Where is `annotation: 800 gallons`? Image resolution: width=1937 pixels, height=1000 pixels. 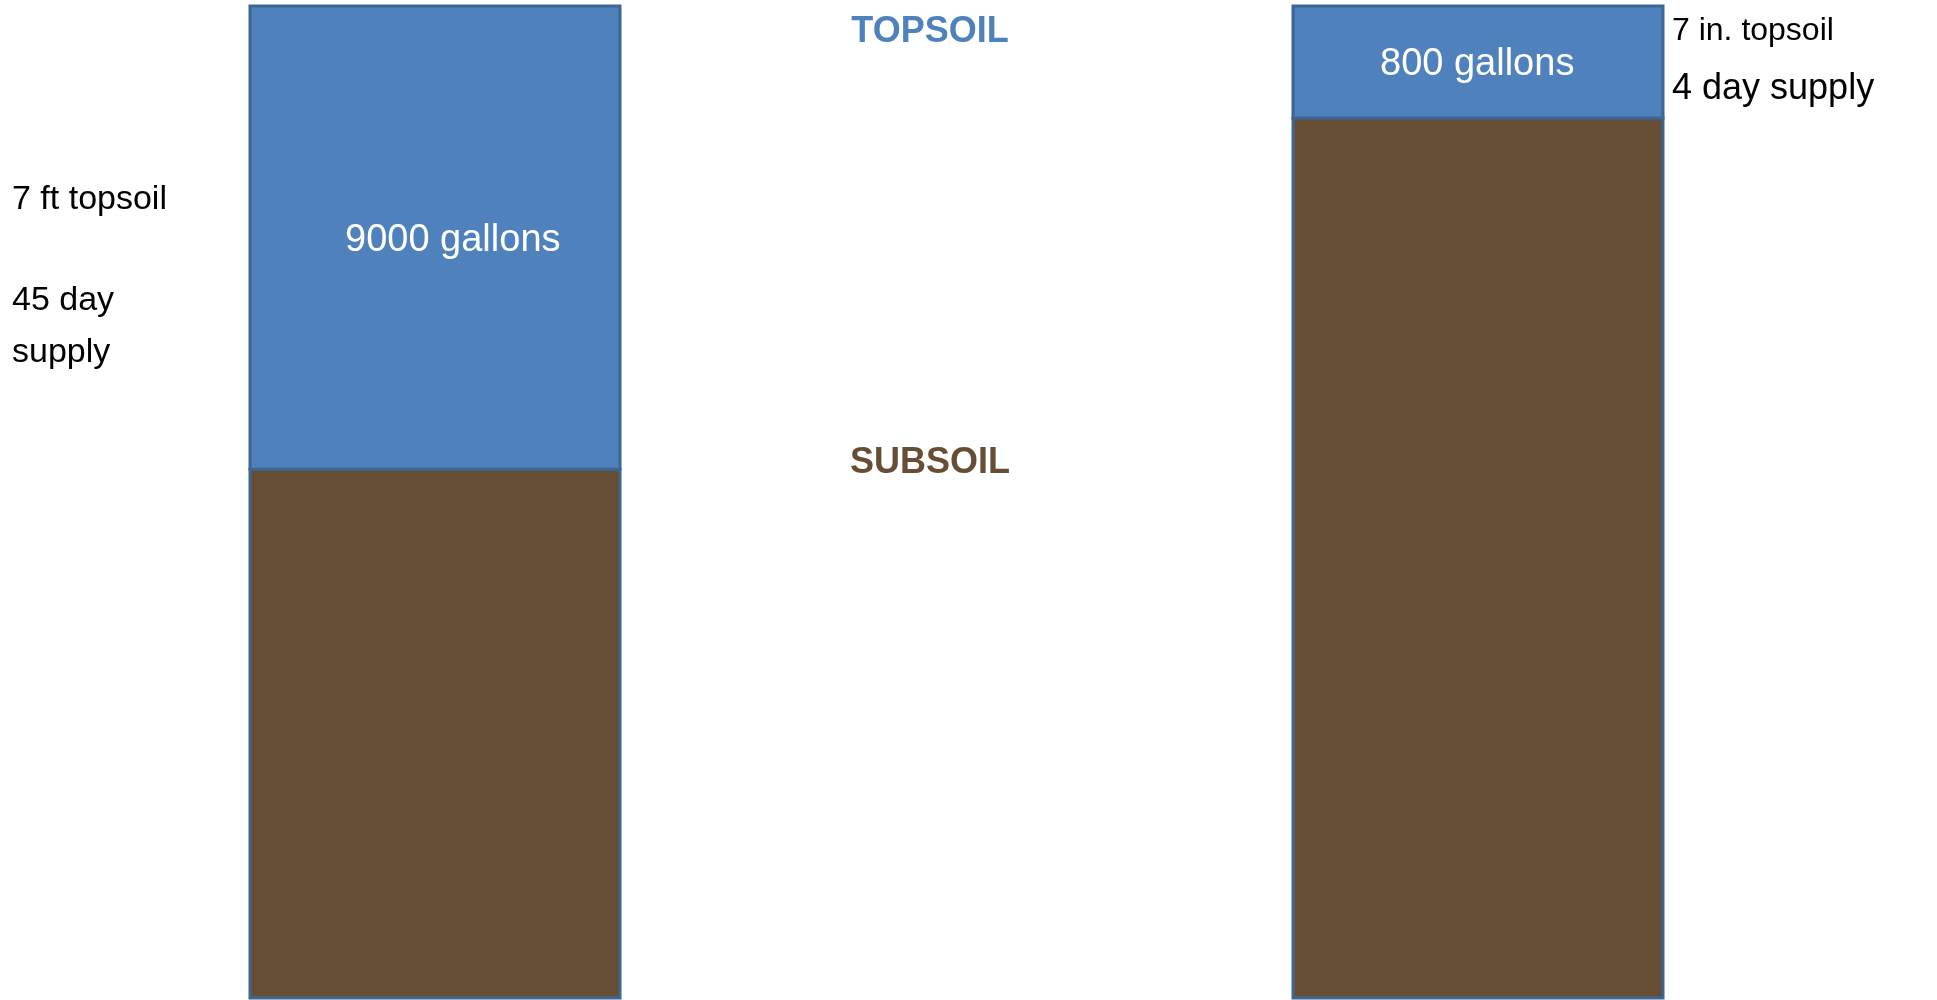
annotation: 800 gallons is located at coordinates (1477, 62).